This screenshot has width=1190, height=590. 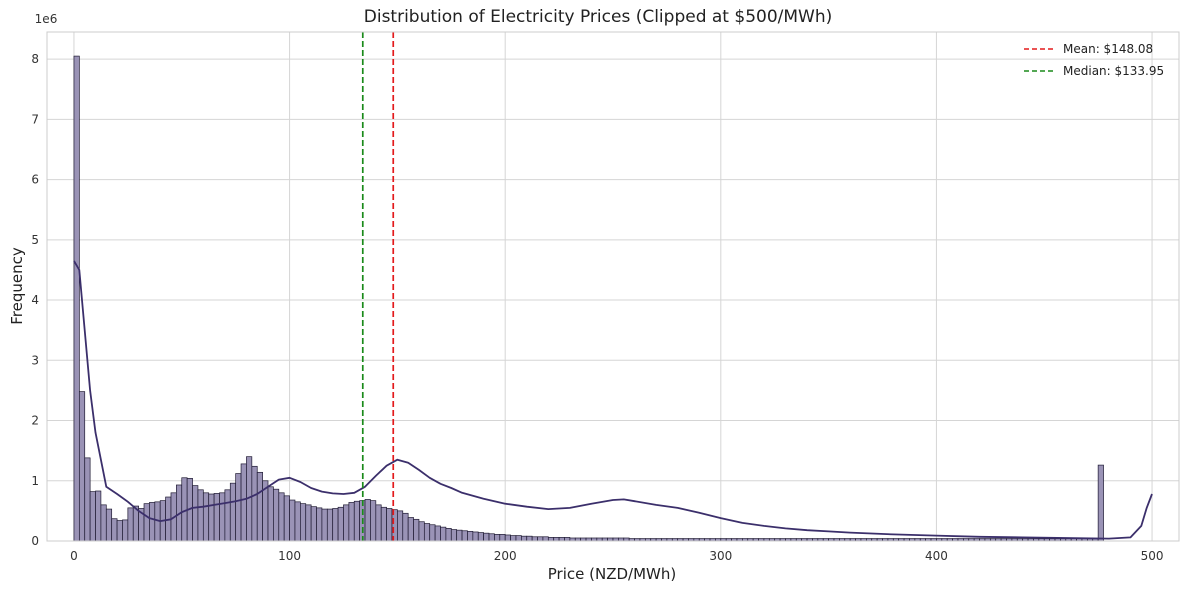 I want to click on y-tick-label: 8, so click(x=35, y=59).